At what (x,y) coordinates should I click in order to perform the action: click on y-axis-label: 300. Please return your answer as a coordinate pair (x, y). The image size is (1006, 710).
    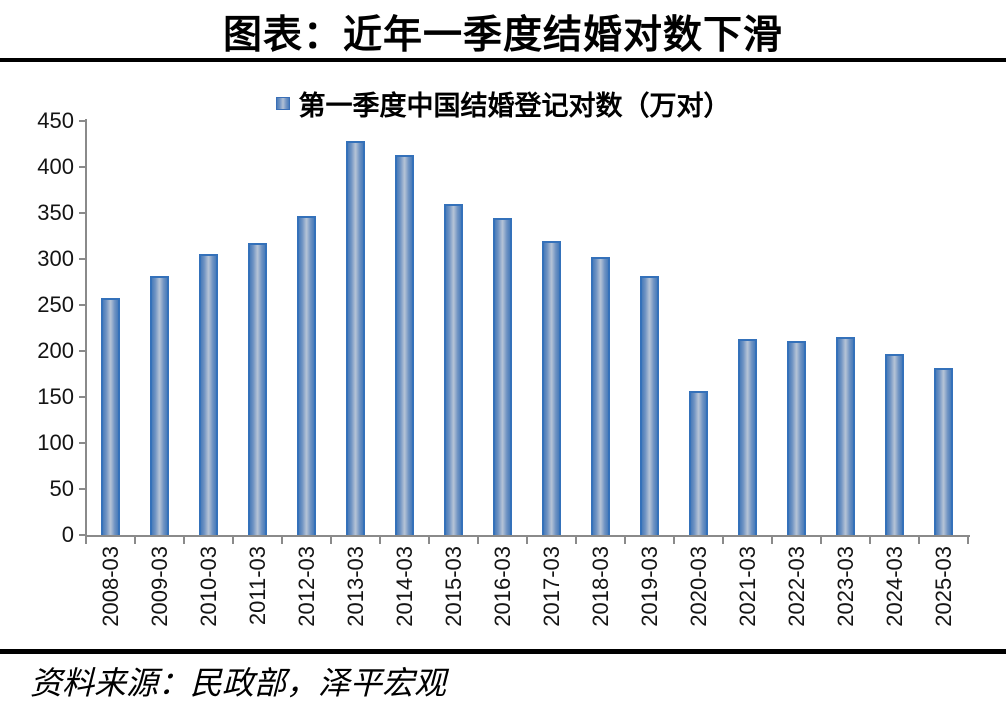
    Looking at the image, I should click on (55, 258).